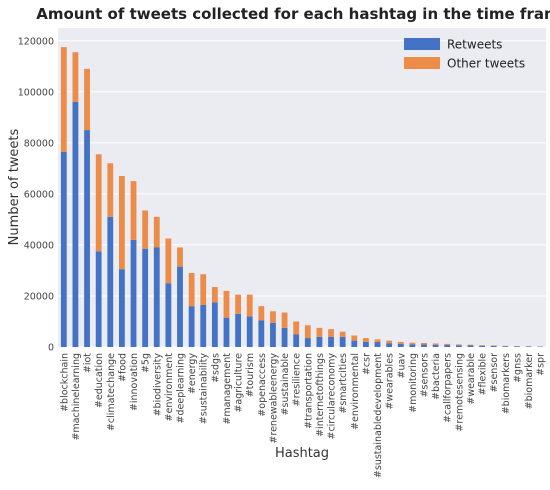 The image size is (550, 490). Describe the element at coordinates (51, 348) in the screenshot. I see `y-tick-label: 0` at that location.